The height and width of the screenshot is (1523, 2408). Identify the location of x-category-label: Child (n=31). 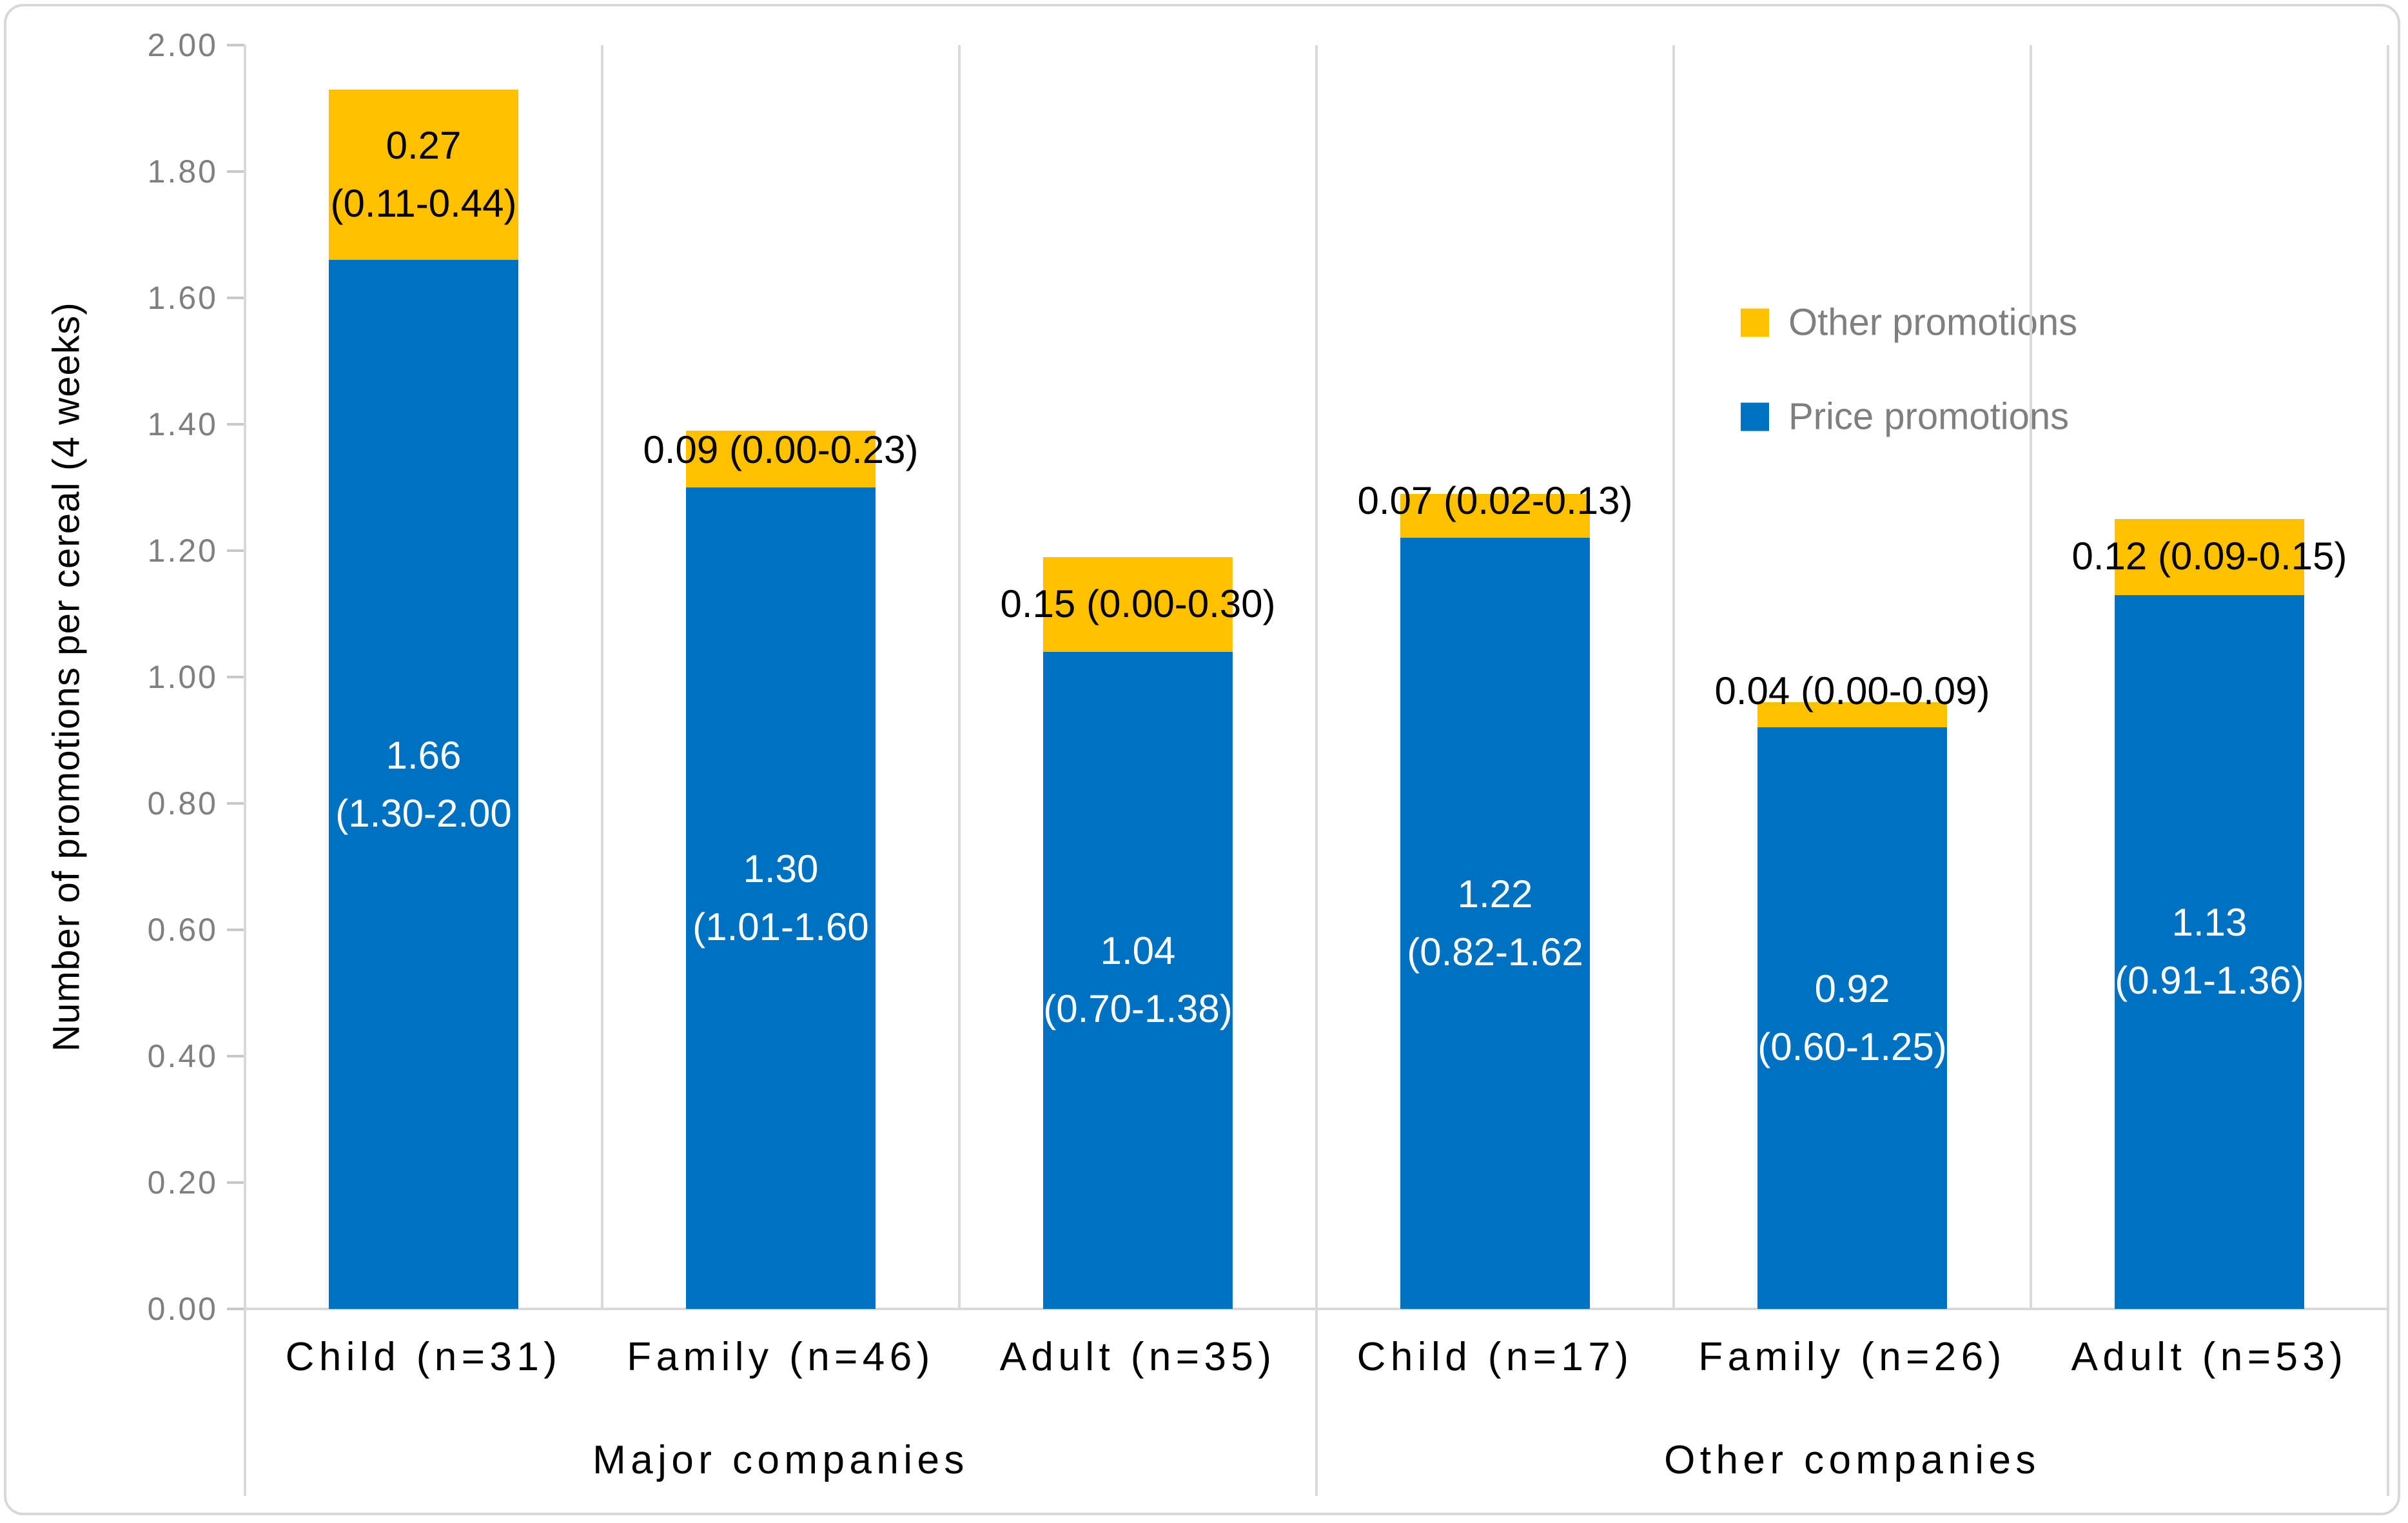
(423, 1357).